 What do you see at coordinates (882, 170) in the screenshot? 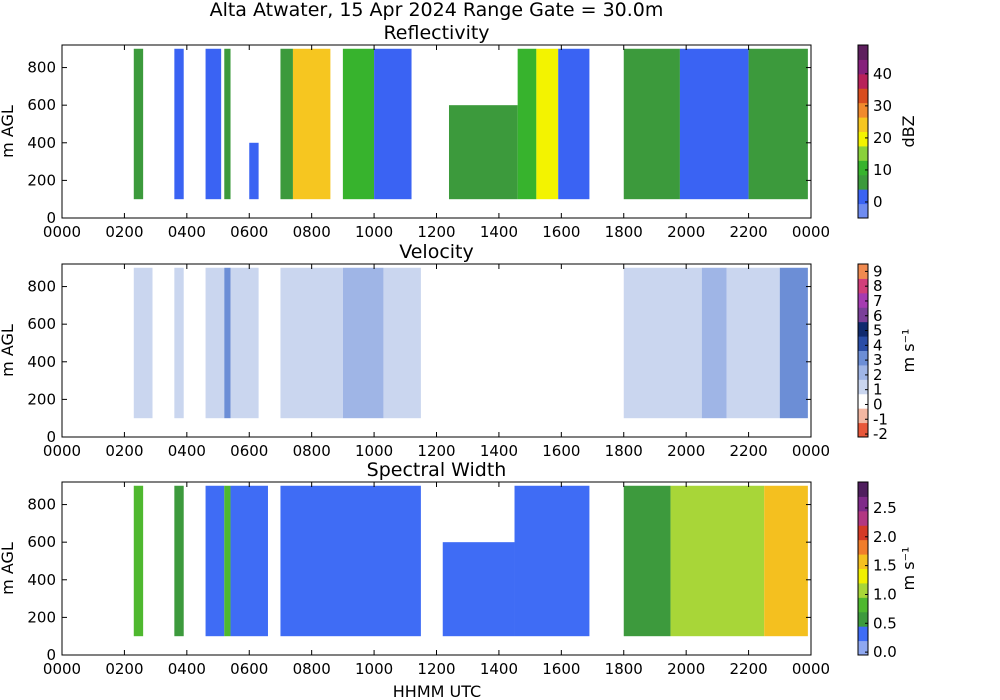
I see `colorbar-tick-label: 10` at bounding box center [882, 170].